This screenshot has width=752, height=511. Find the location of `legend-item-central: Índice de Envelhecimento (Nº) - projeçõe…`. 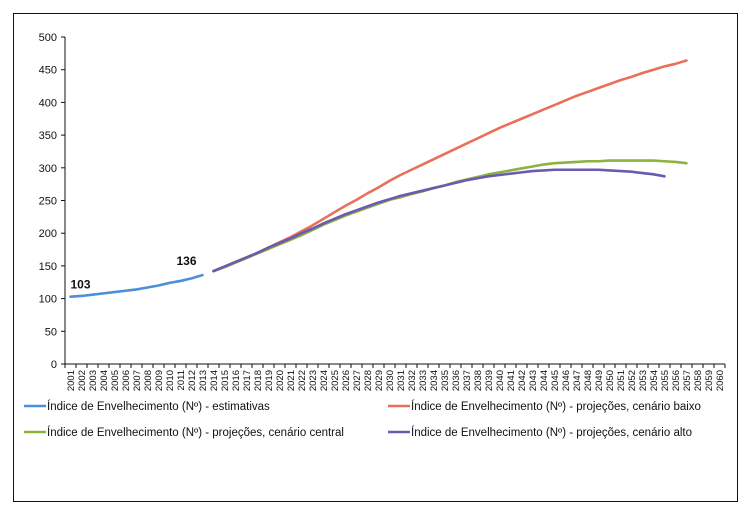

legend-item-central: Índice de Envelhecimento (Nº) - projeçõe… is located at coordinates (184, 432).